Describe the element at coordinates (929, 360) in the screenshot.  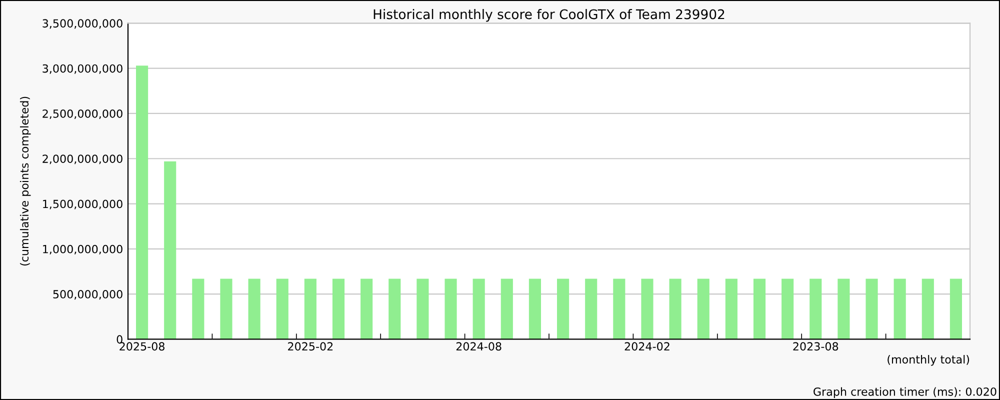
I see `x-axis-title: (monthly total)` at that location.